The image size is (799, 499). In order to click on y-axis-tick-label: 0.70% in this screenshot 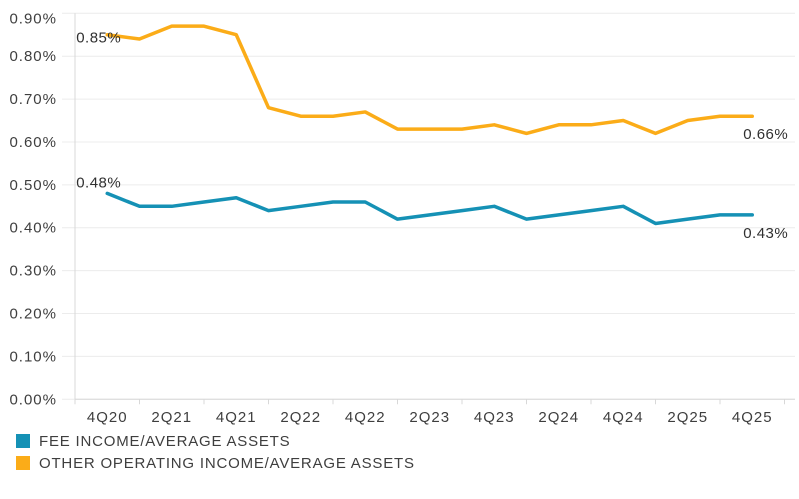, I will do `click(33, 99)`.